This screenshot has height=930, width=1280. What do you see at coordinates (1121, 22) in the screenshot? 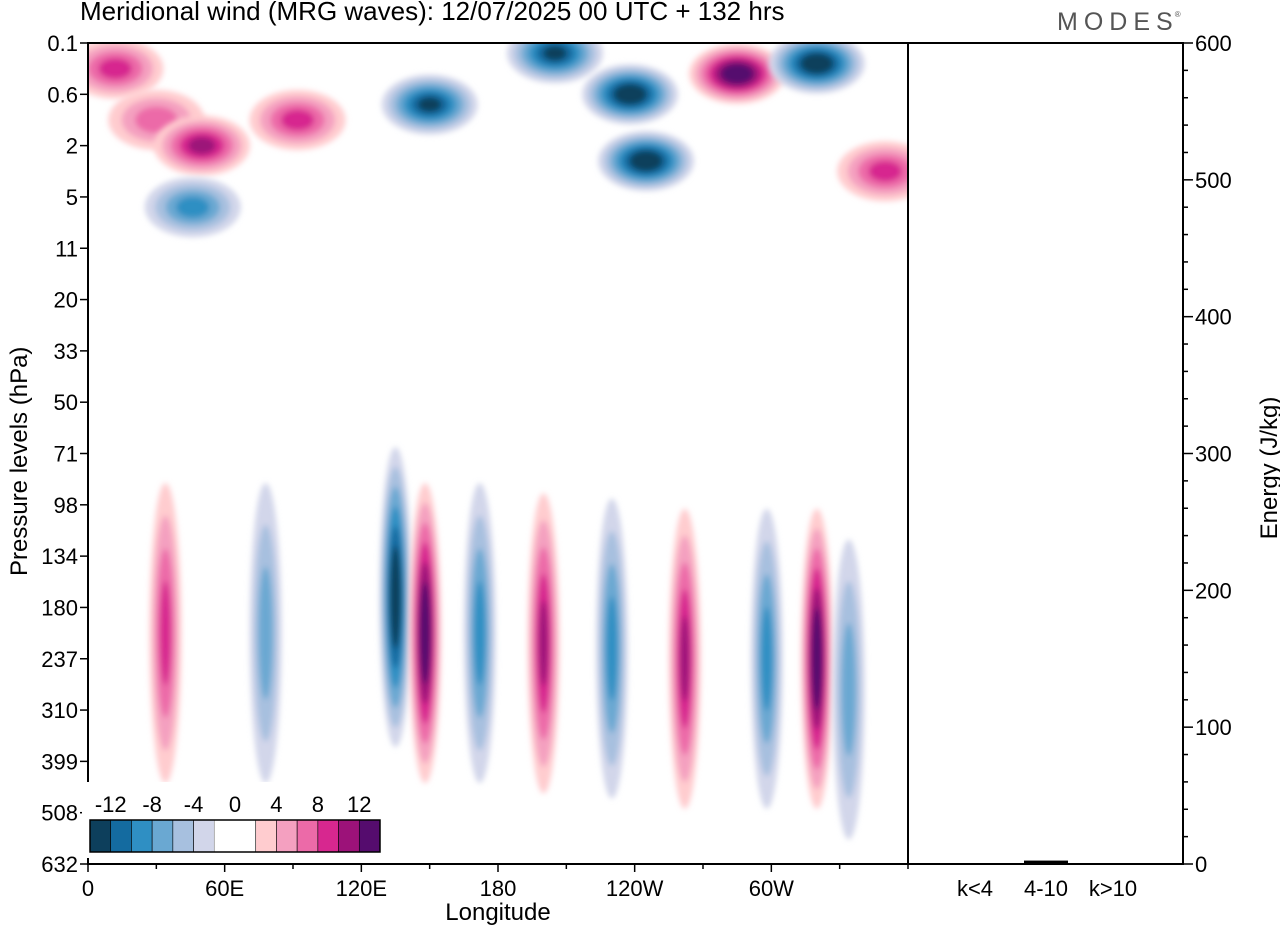
I see `brand-logo: MODES®` at bounding box center [1121, 22].